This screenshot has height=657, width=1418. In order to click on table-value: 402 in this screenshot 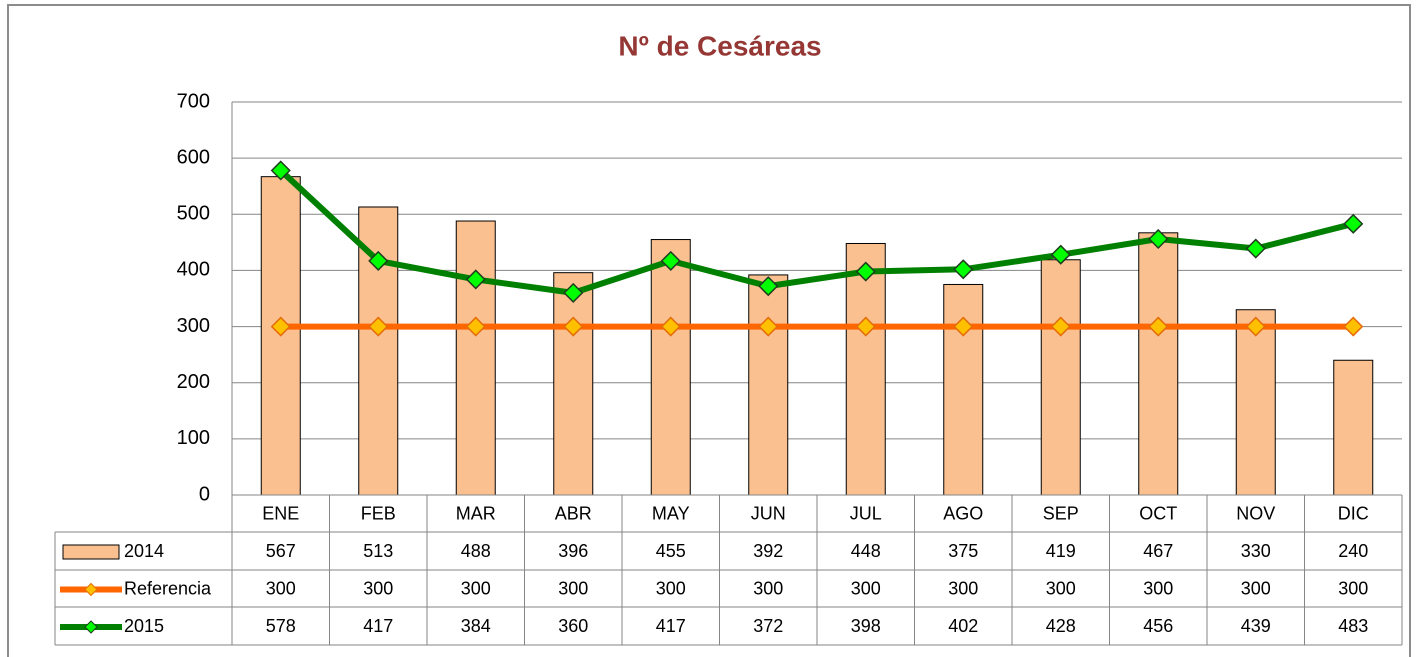, I will do `click(963, 626)`.